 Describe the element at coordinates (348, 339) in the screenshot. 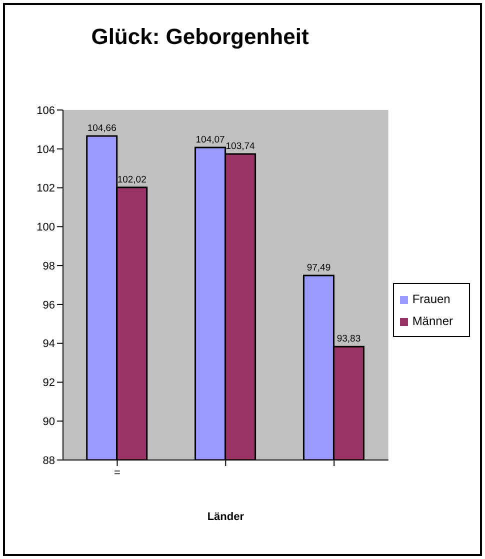

I see `data-label: 93,83` at that location.